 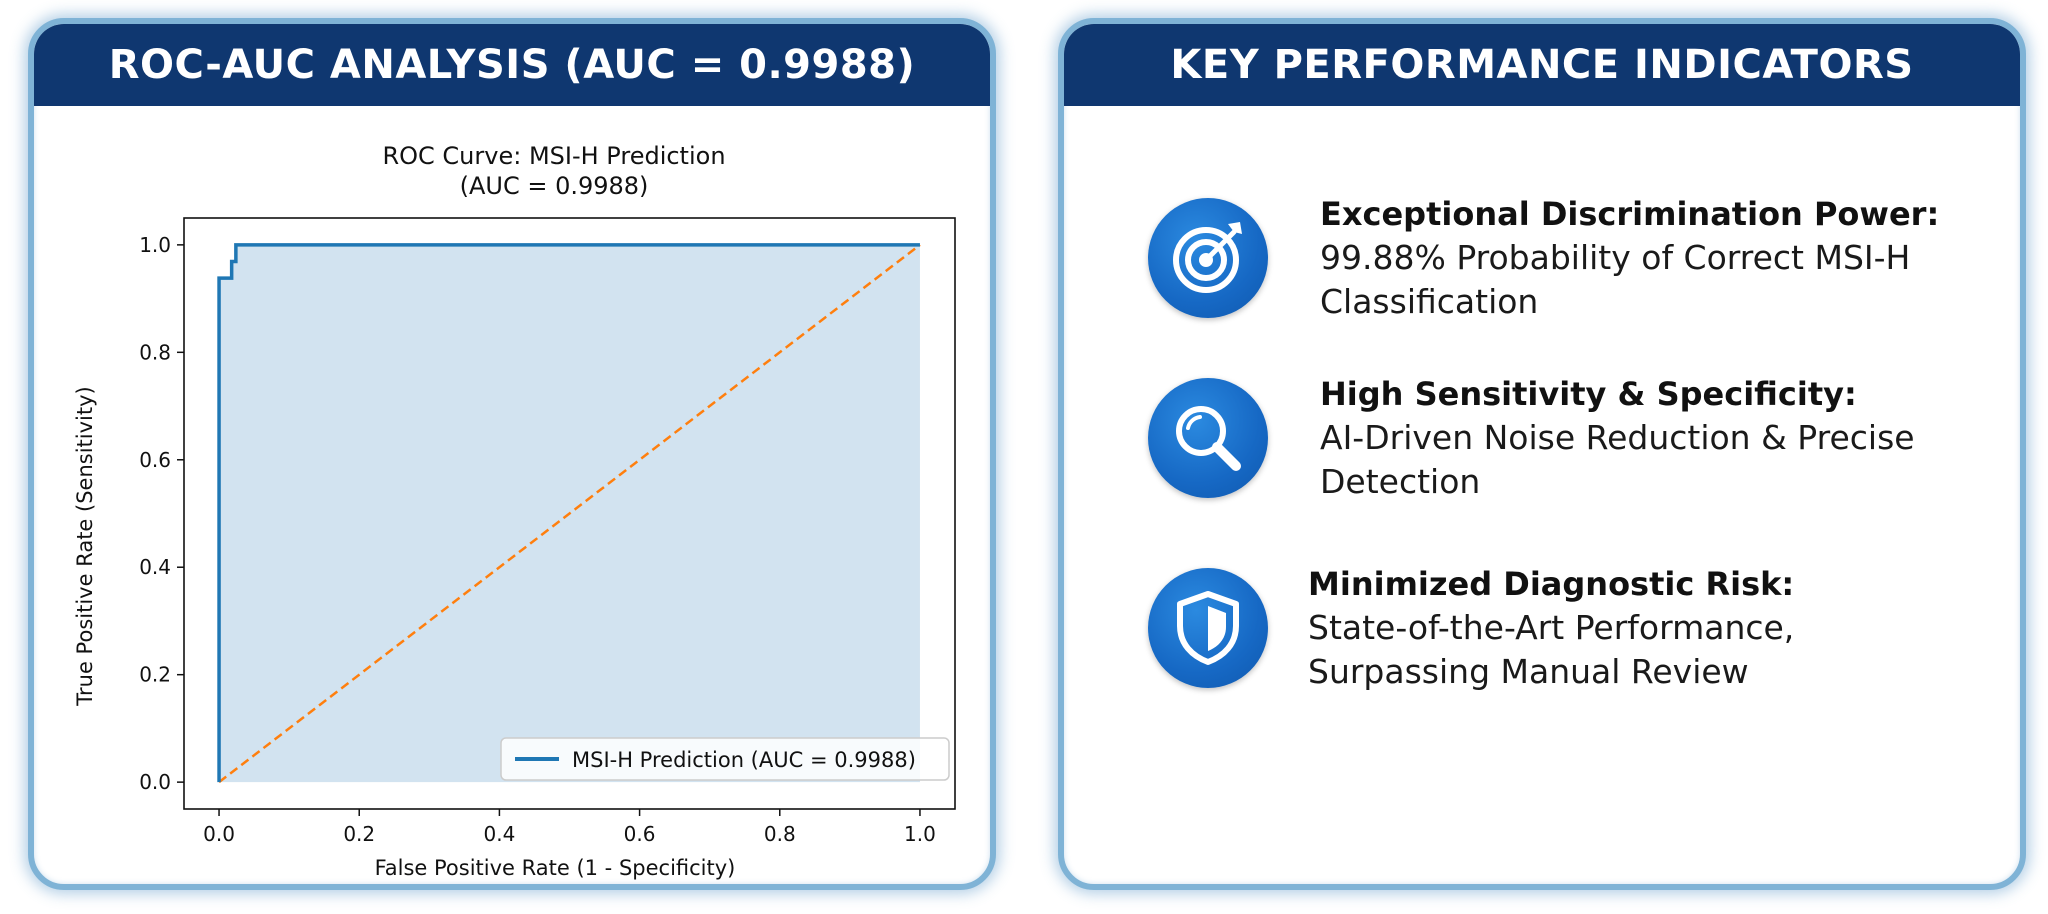 I want to click on y-tick-label: 0.0, so click(x=155, y=782).